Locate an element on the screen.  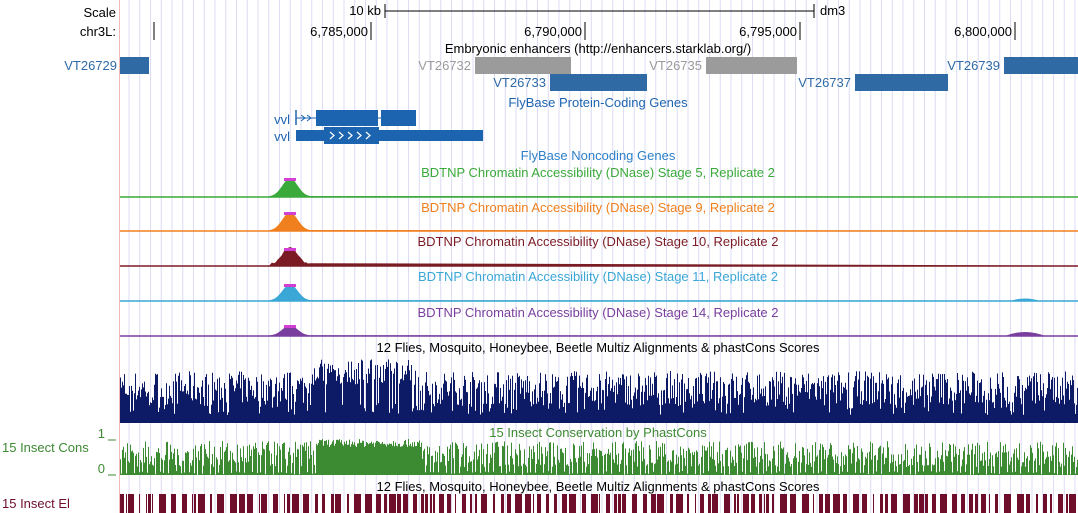
gene-vvl-1: vvl is located at coordinates (345, 118).